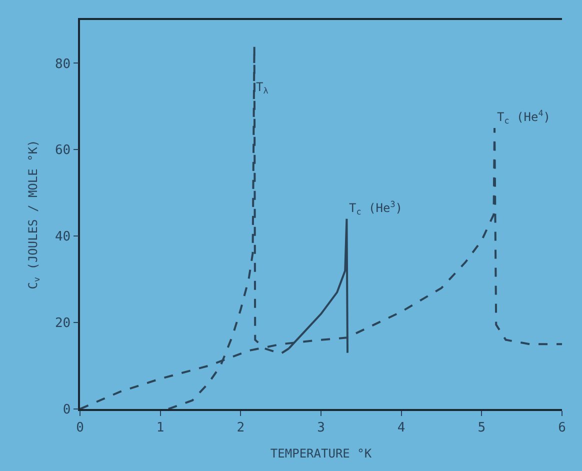  I want to click on annotation: T$_{λ}$, so click(262, 88).